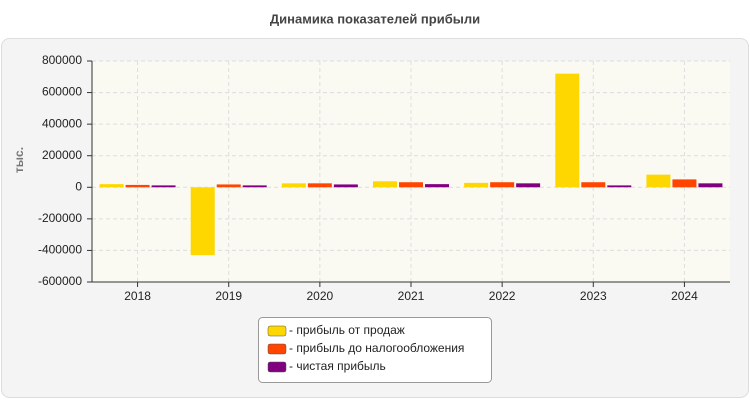 The height and width of the screenshot is (405, 750). Describe the element at coordinates (375, 18) in the screenshot. I see `chart-title: Динамика показателей прибыли` at that location.